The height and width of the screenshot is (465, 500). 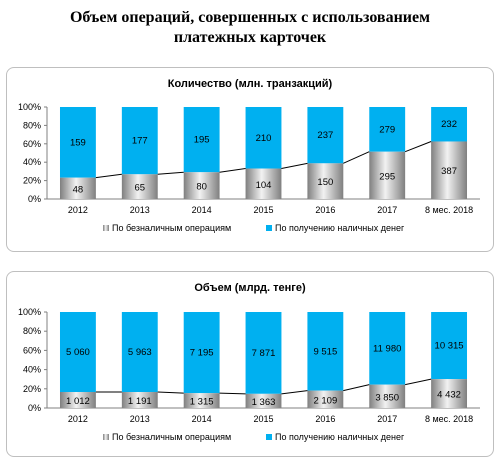 I want to click on data-label-cashless: 3 850, so click(x=387, y=397).